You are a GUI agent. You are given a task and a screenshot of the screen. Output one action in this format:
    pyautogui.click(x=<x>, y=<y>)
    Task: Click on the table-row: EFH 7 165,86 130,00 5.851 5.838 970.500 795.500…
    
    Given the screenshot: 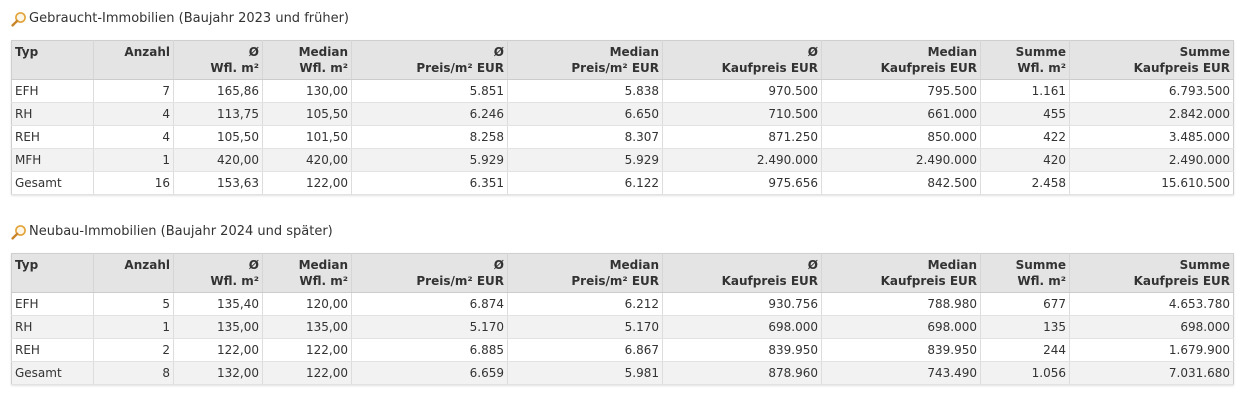 What is the action you would take?
    pyautogui.click(x=622, y=91)
    